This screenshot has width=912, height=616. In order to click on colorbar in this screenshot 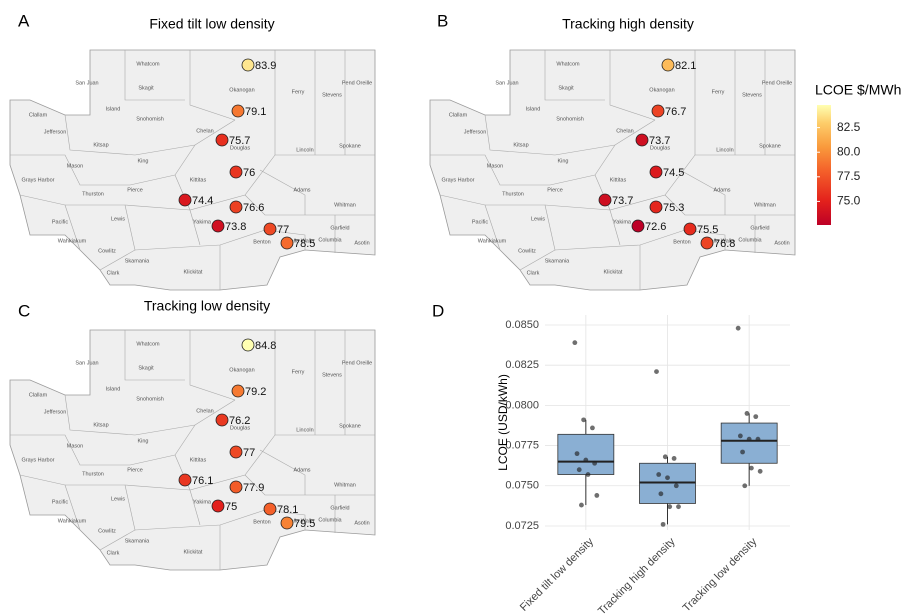, I will do `click(824, 165)`.